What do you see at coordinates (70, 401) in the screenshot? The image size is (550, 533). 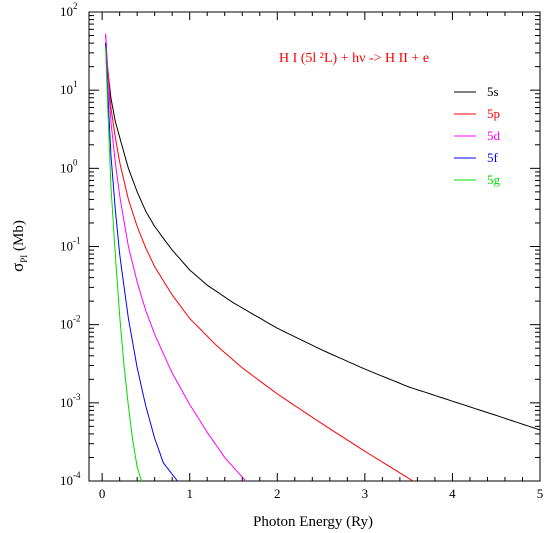 I see `y-tick-label: 10⁻³` at bounding box center [70, 401].